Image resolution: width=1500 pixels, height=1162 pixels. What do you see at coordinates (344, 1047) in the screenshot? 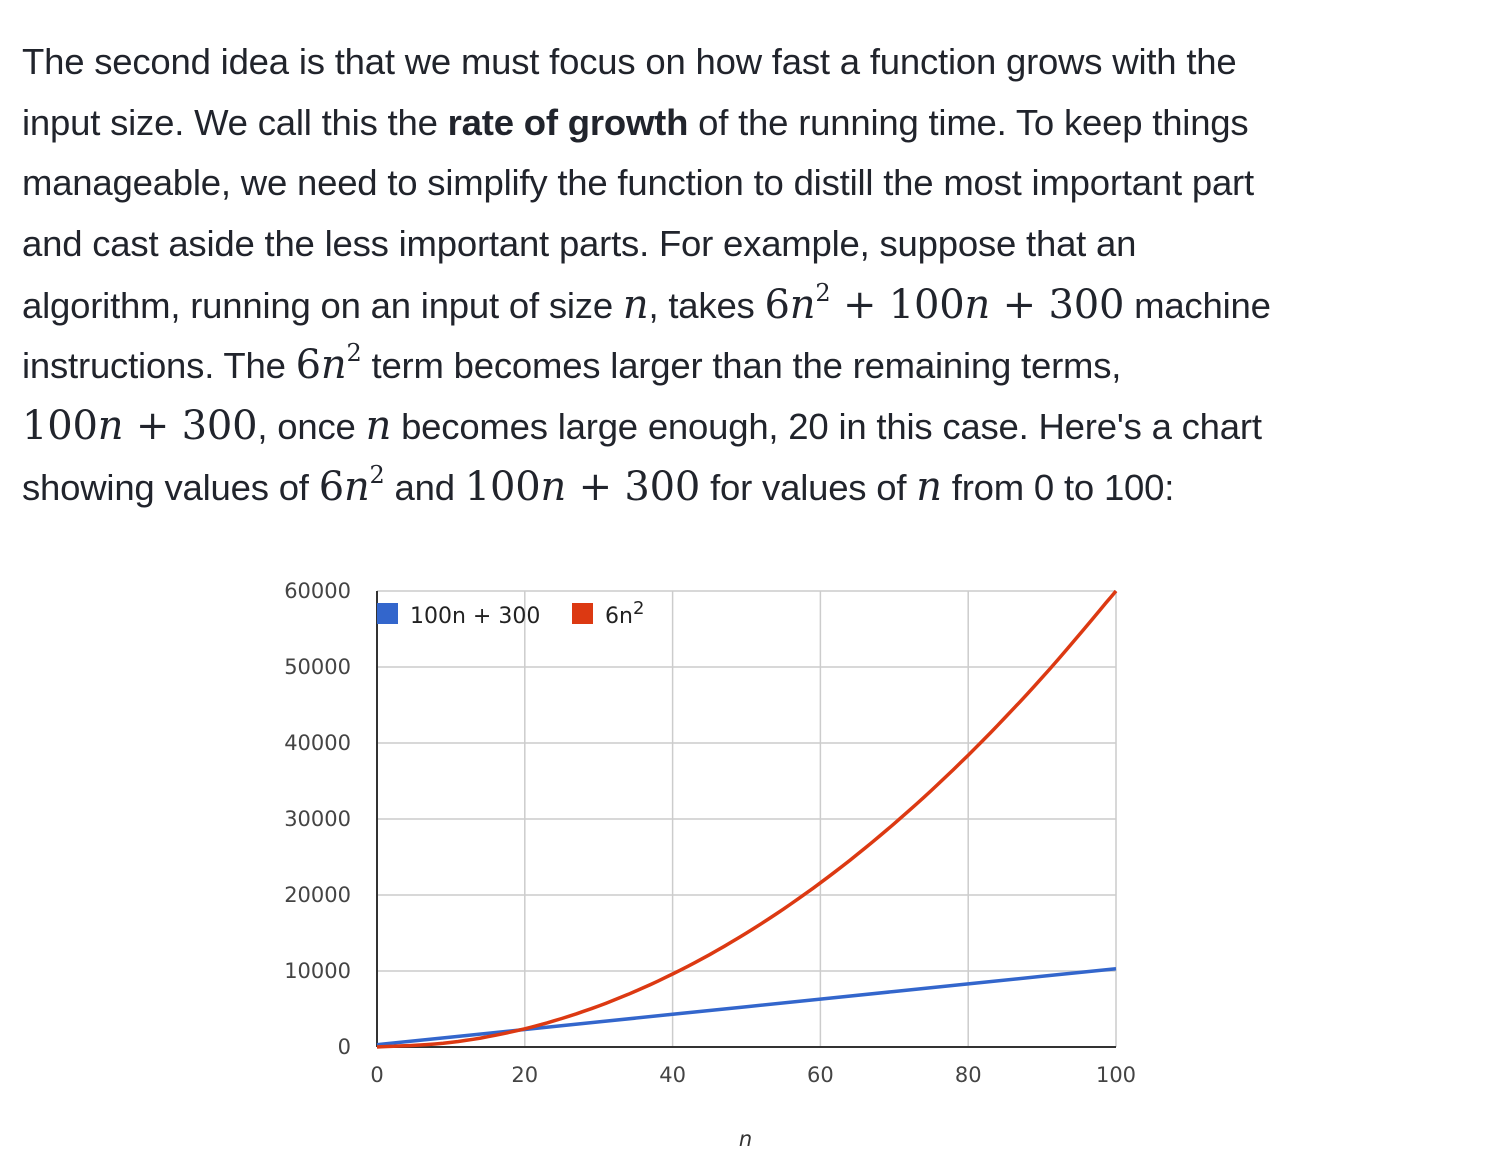
I see `y-tick-label: 0` at bounding box center [344, 1047].